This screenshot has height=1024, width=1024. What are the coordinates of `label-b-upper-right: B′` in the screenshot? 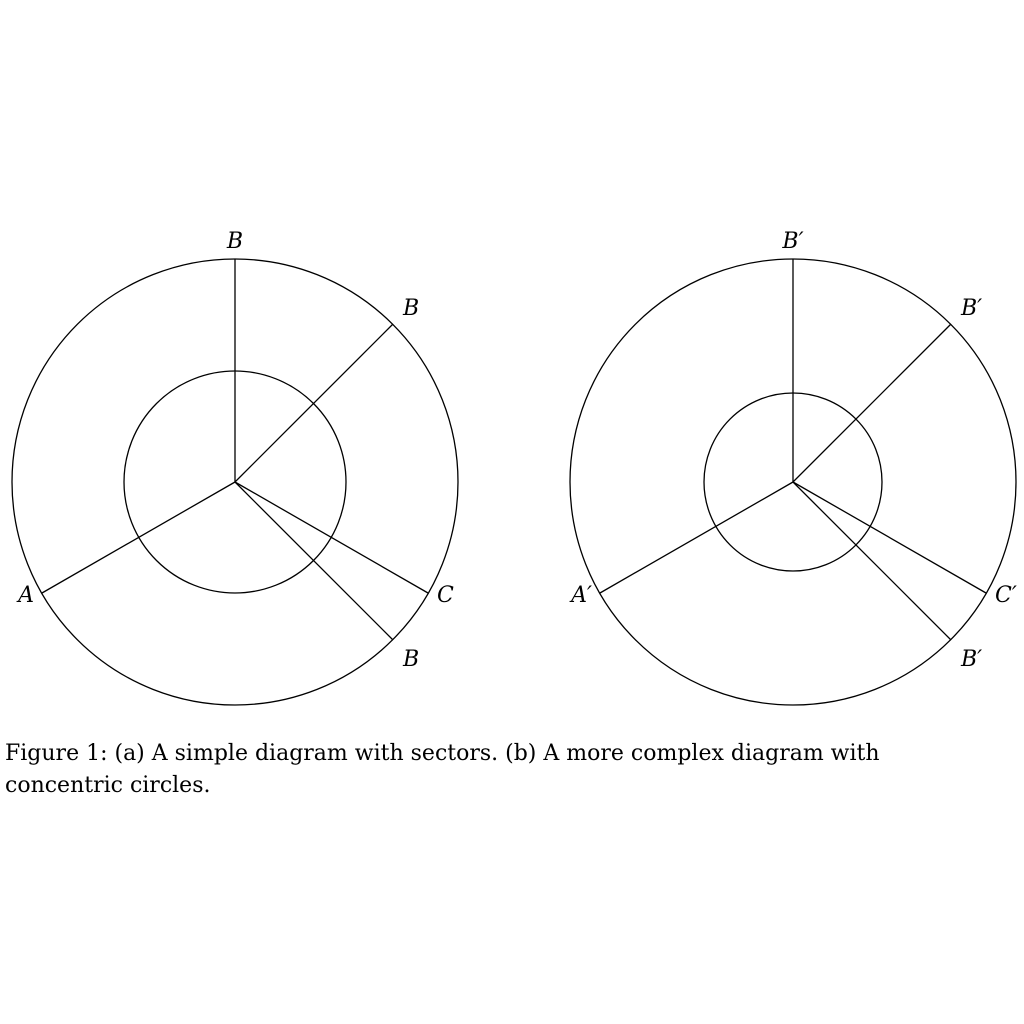 It's located at (971, 308).